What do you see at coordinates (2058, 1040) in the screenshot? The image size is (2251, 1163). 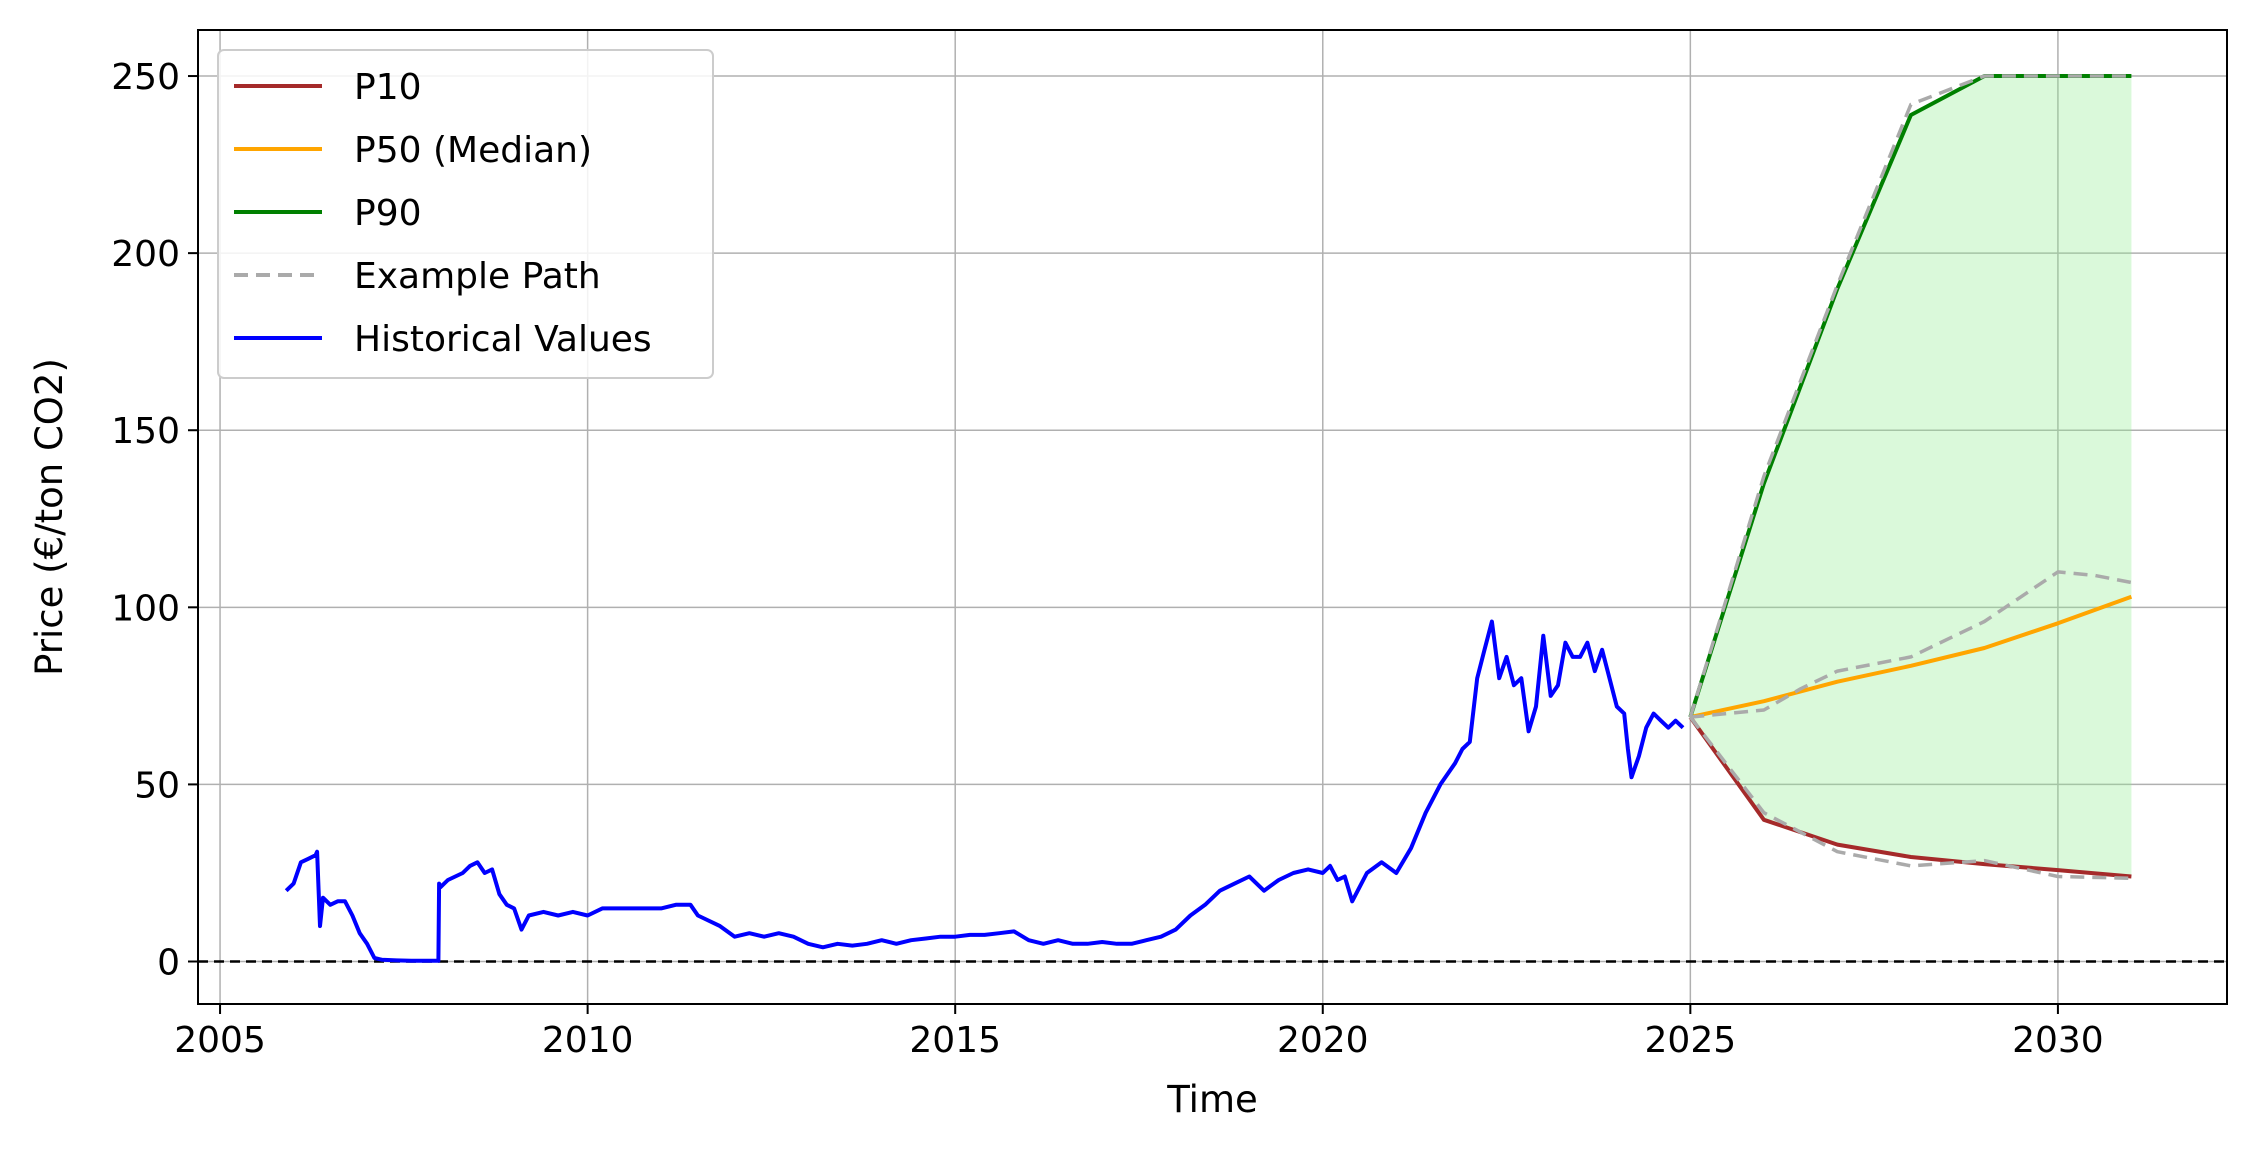 I see `x-tick-label: 2030` at bounding box center [2058, 1040].